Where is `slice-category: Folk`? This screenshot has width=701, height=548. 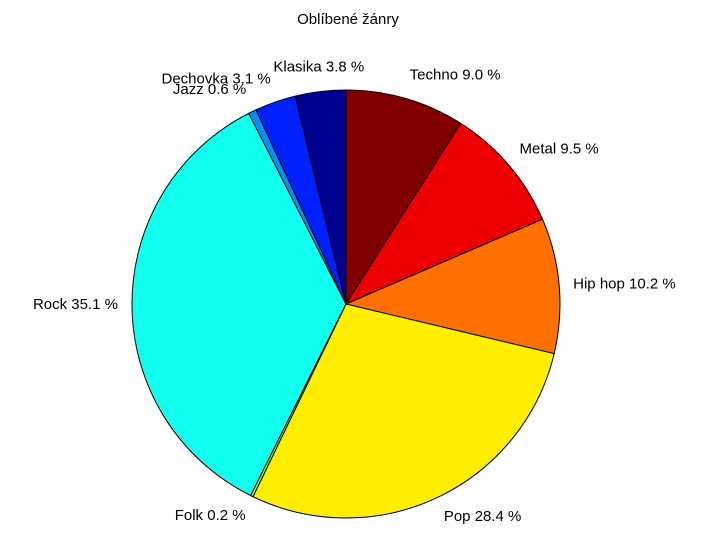 slice-category: Folk is located at coordinates (189, 515).